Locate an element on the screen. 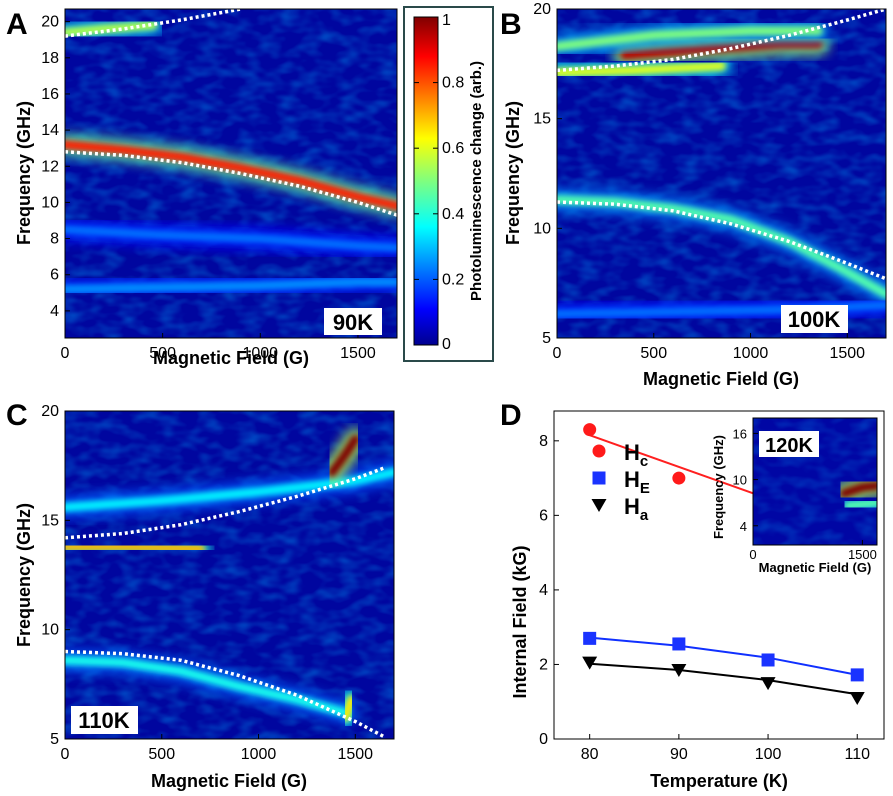 The image size is (893, 796). panel-c-temperature: 110K is located at coordinates (103, 720).